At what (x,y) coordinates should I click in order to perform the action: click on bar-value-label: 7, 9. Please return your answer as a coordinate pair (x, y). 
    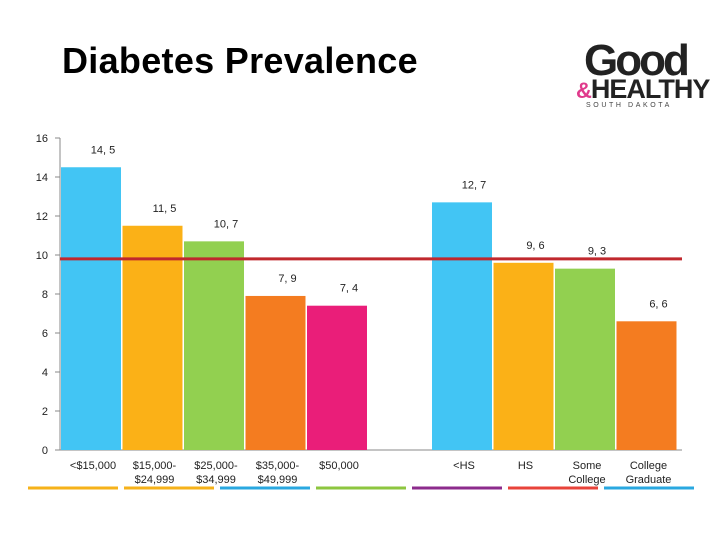
    Looking at the image, I should click on (287, 279).